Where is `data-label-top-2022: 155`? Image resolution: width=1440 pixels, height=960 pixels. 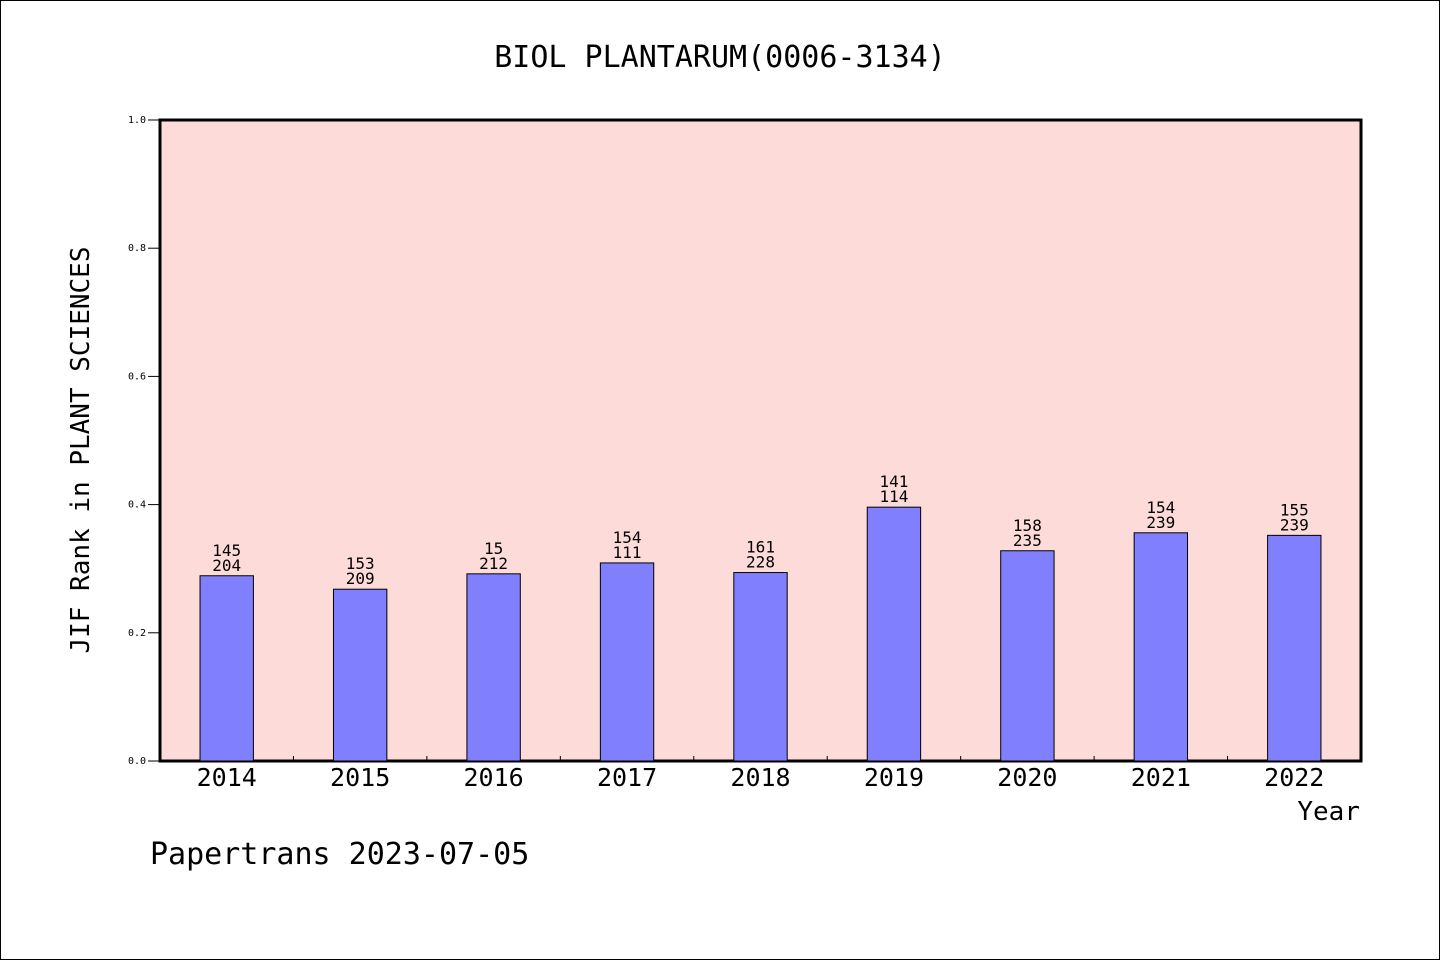 data-label-top-2022: 155 is located at coordinates (1294, 509).